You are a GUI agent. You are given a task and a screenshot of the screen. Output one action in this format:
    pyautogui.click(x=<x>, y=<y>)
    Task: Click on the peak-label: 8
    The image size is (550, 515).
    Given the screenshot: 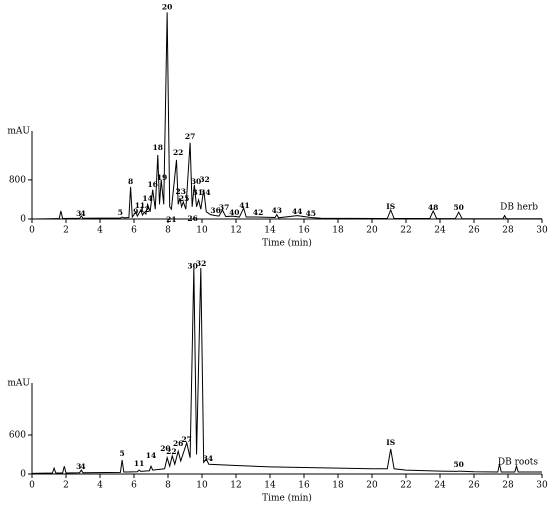 What is the action you would take?
    pyautogui.click(x=130, y=181)
    